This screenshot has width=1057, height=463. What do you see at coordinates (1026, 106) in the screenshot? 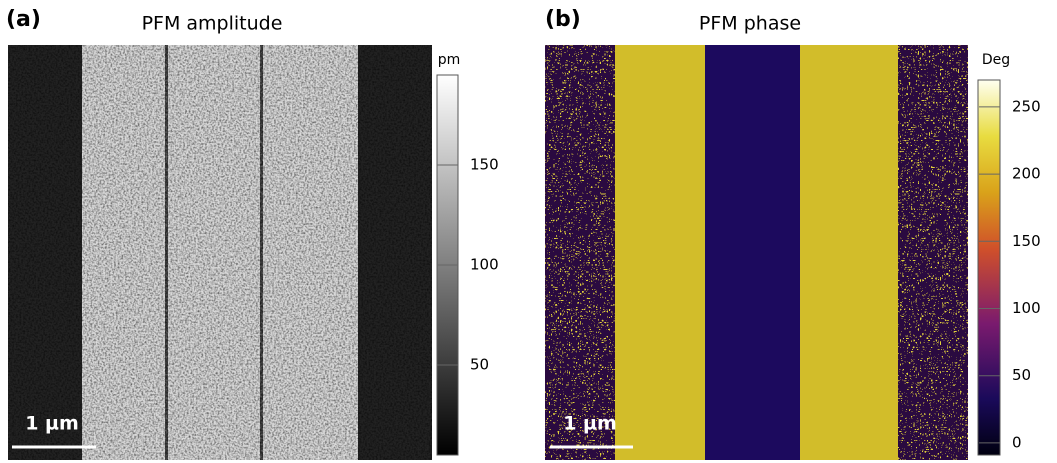
I see `colorbar-tick-label: 250` at bounding box center [1026, 106].